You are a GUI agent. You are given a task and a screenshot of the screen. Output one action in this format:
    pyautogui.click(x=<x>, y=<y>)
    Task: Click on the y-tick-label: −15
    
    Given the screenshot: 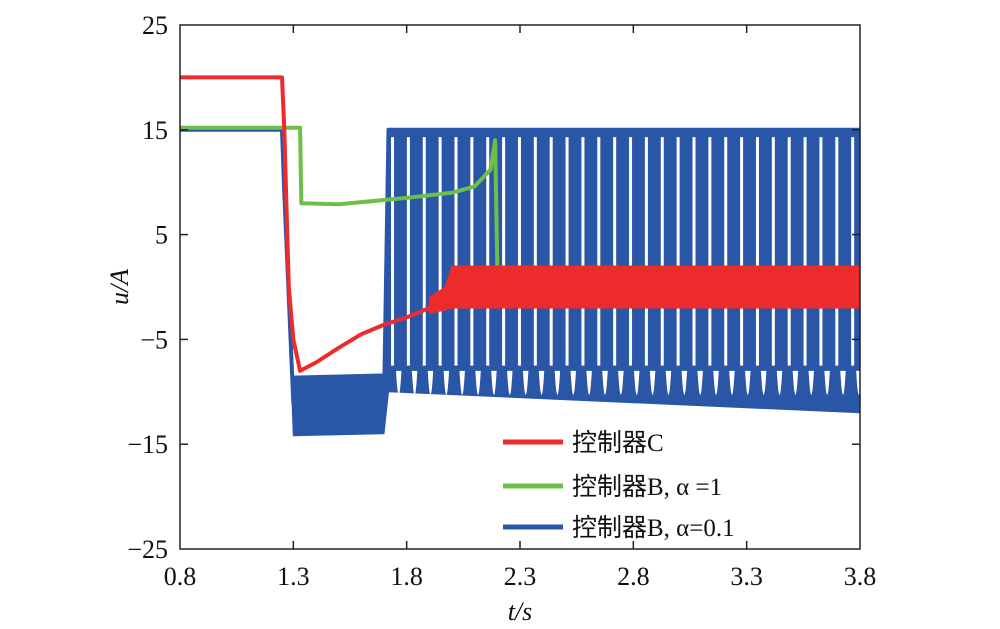 What is the action you would take?
    pyautogui.click(x=147, y=444)
    